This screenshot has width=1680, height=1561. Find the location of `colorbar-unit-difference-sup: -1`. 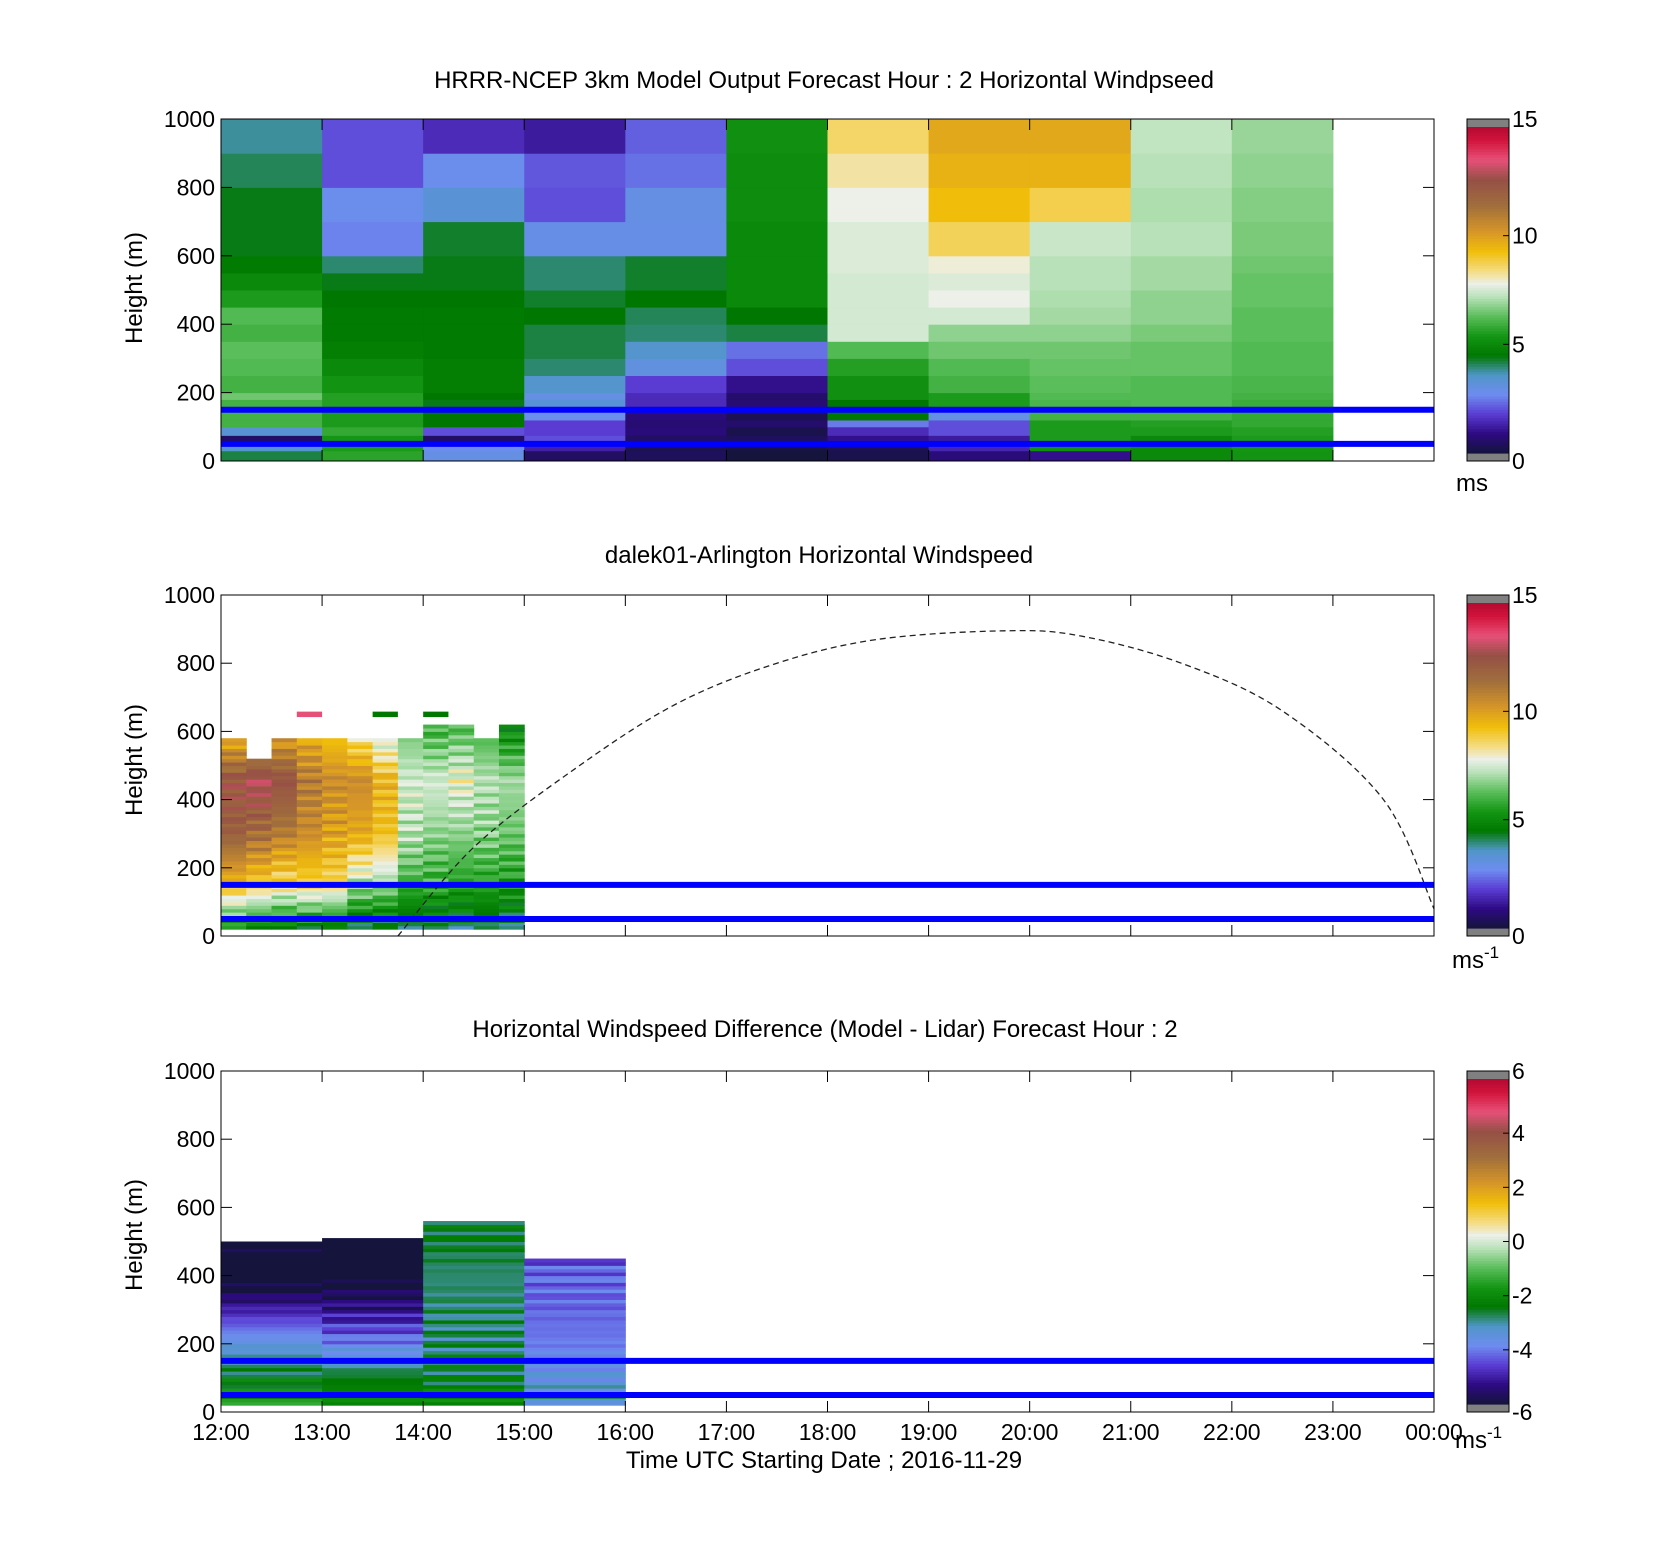

colorbar-unit-difference-sup: -1 is located at coordinates (1494, 1432).